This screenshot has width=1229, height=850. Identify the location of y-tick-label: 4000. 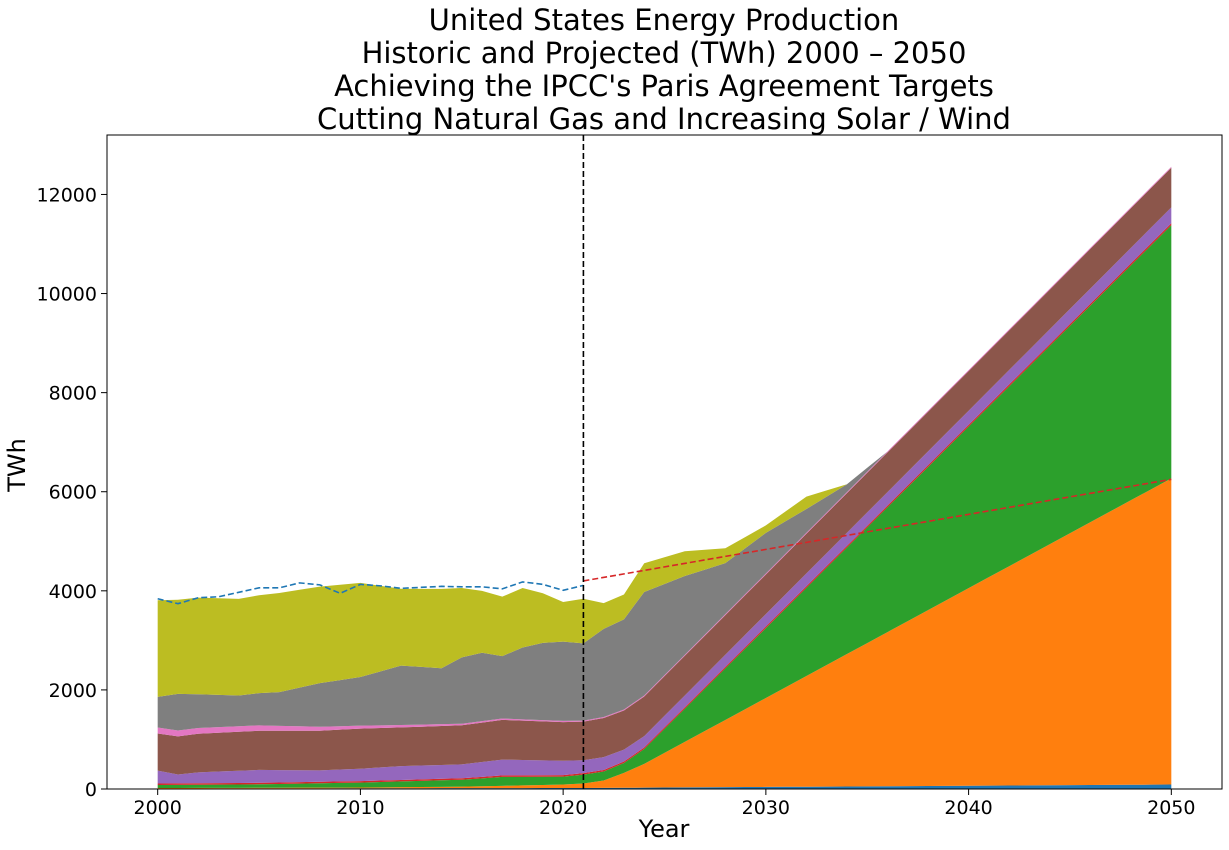
(73, 592).